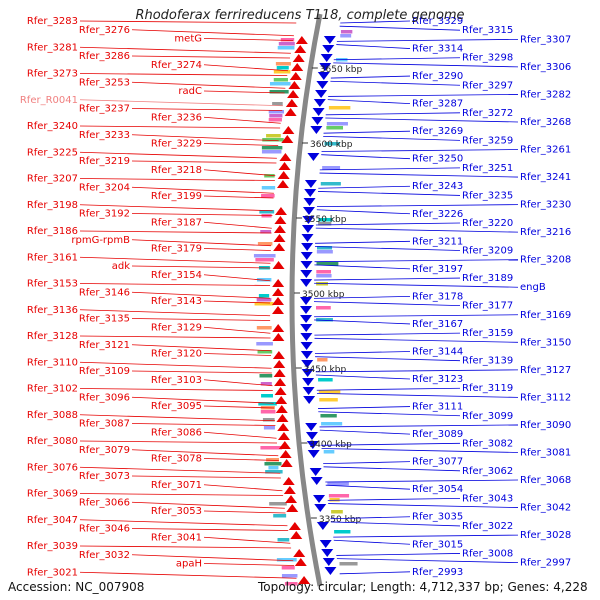 Image resolution: width=600 pixels, height=600 pixels. Describe the element at coordinates (437, 351) in the screenshot. I see `right-gene-label: Rfer_3144` at that location.